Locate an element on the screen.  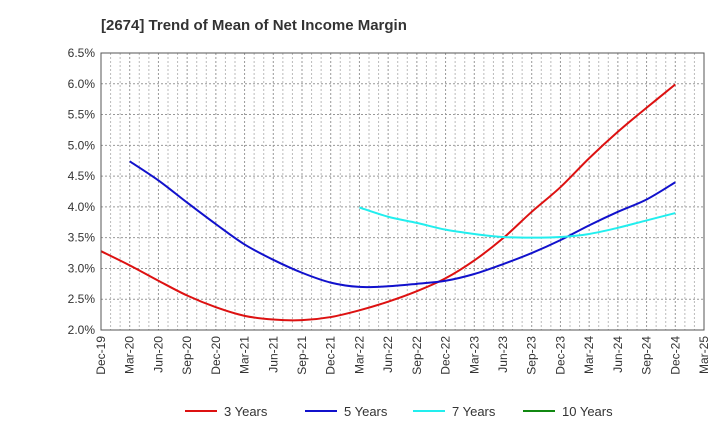
y-tick-label: 3.5% is located at coordinates (82, 238).